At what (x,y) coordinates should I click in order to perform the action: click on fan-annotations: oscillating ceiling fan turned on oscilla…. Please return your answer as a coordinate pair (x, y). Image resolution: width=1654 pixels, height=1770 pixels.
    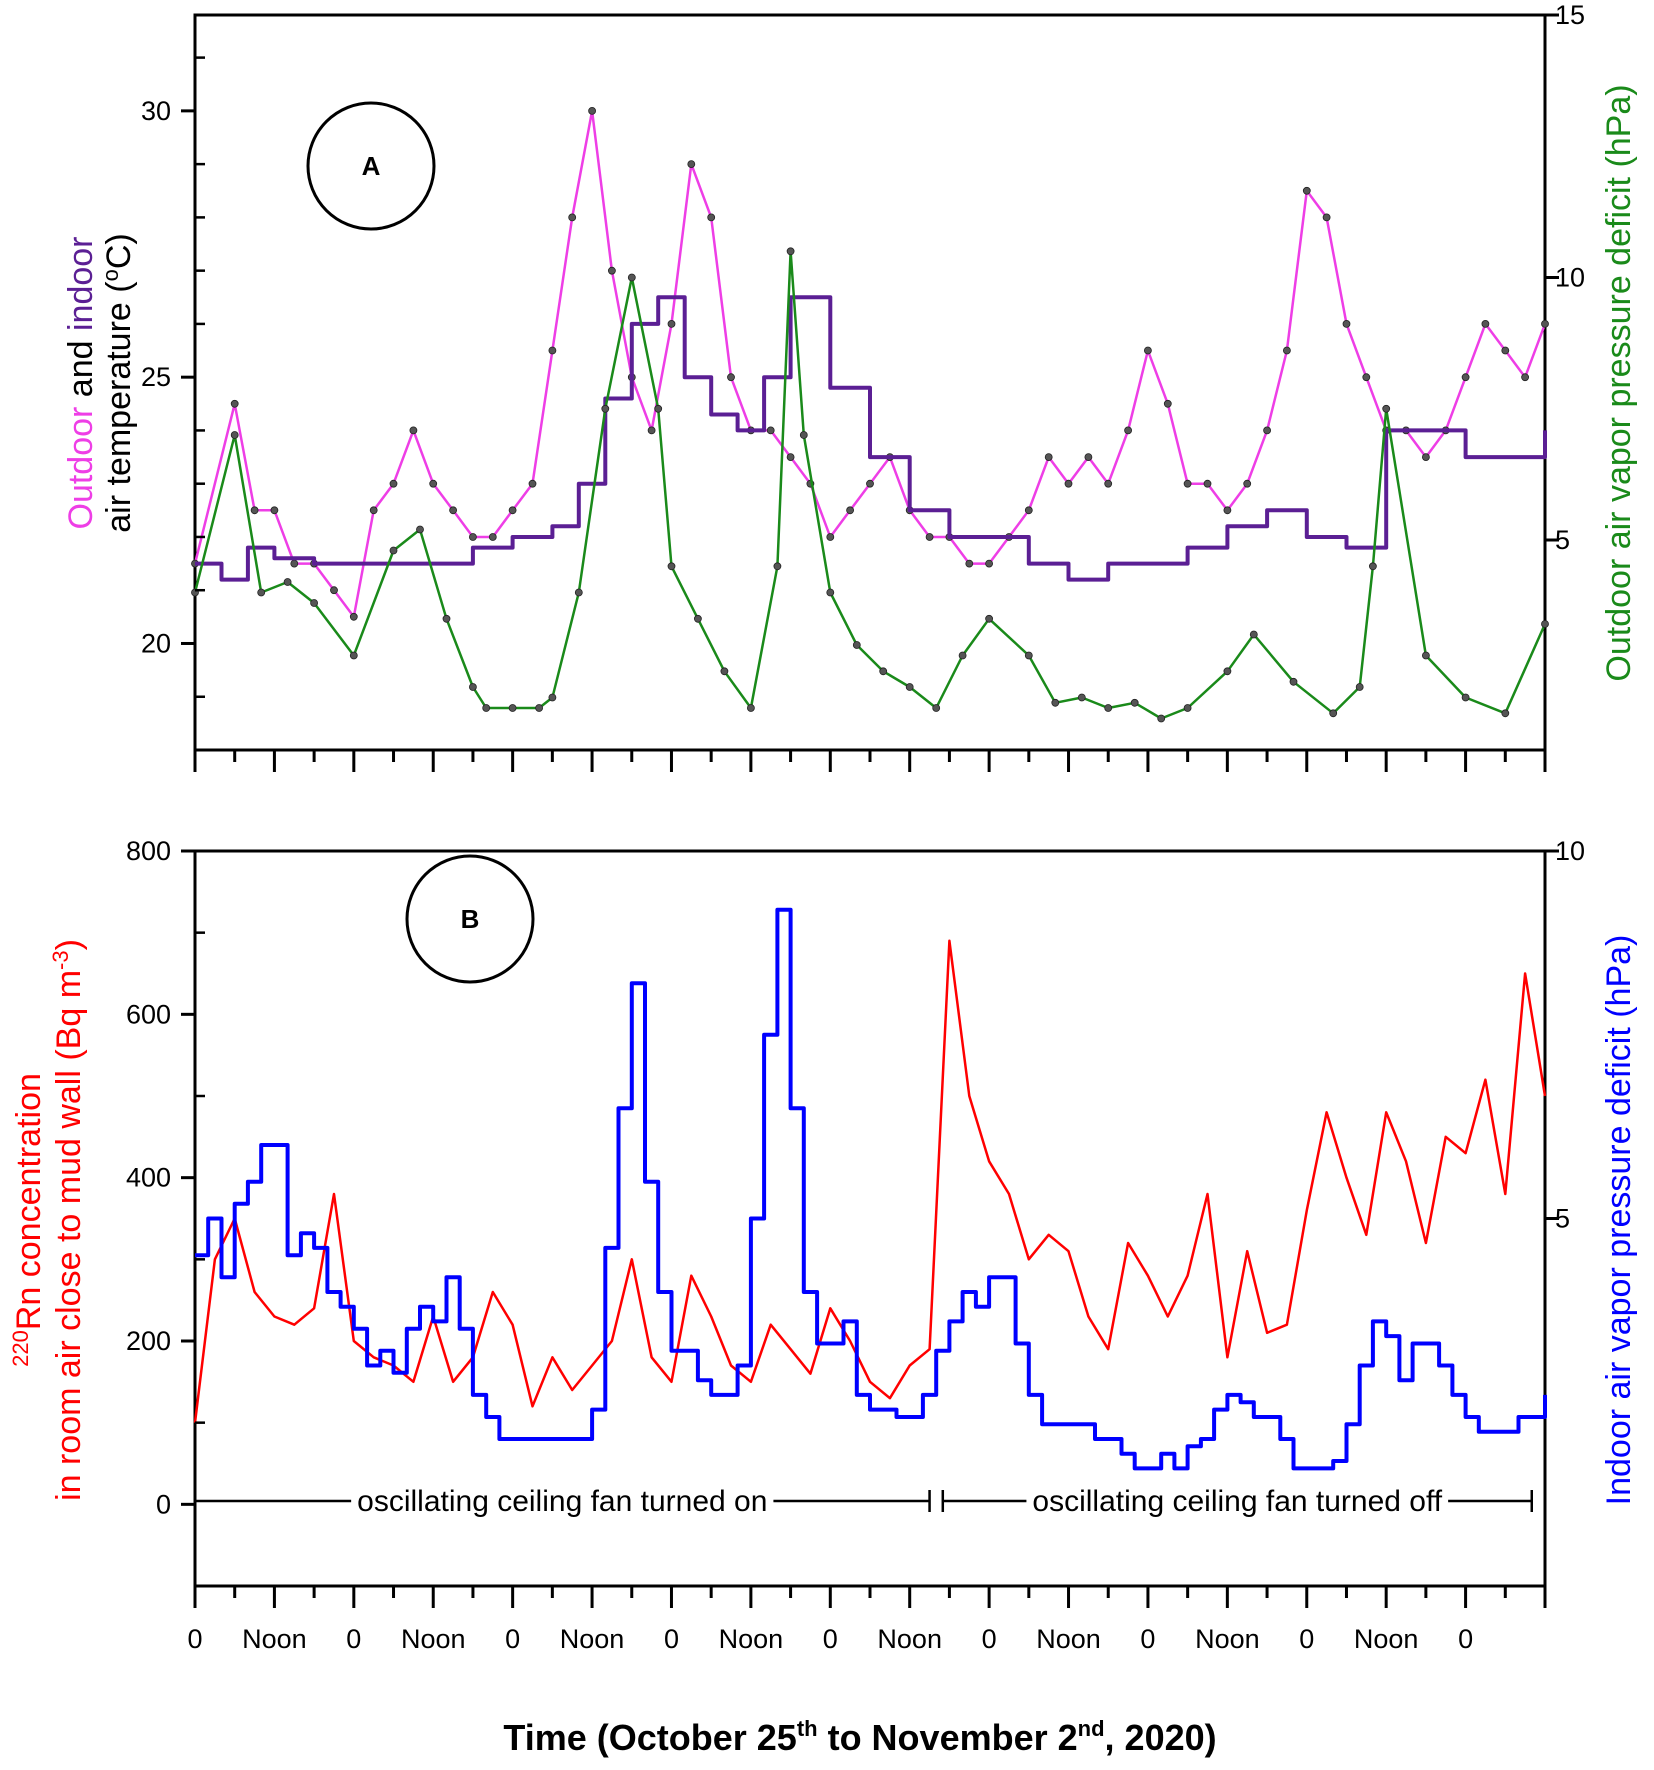
    Looking at the image, I should click on (863, 1501).